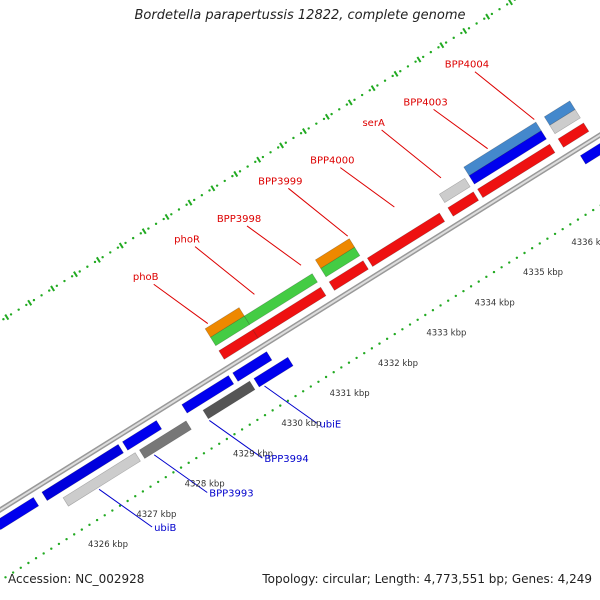 This screenshot has width=600, height=600. I want to click on gene-green, so click(340, 262).